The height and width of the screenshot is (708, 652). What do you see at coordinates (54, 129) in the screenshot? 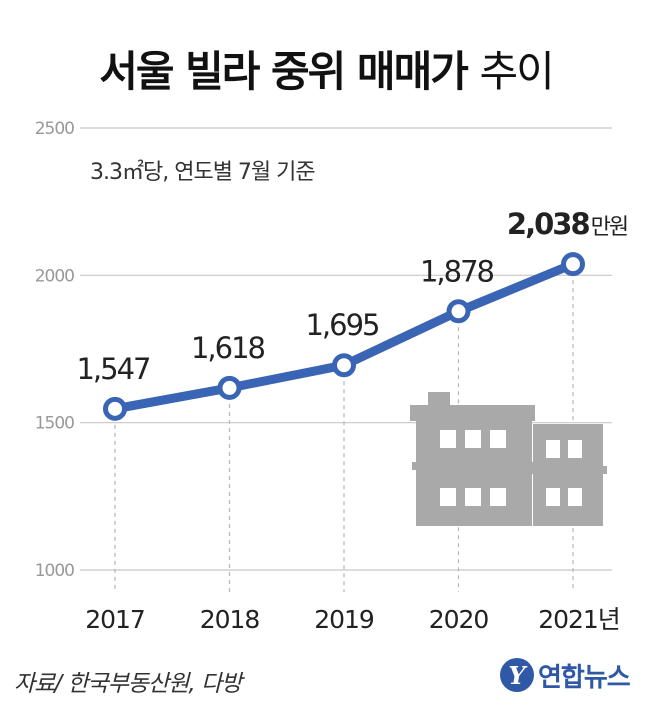
I see `y-tick-label: 2500` at bounding box center [54, 129].